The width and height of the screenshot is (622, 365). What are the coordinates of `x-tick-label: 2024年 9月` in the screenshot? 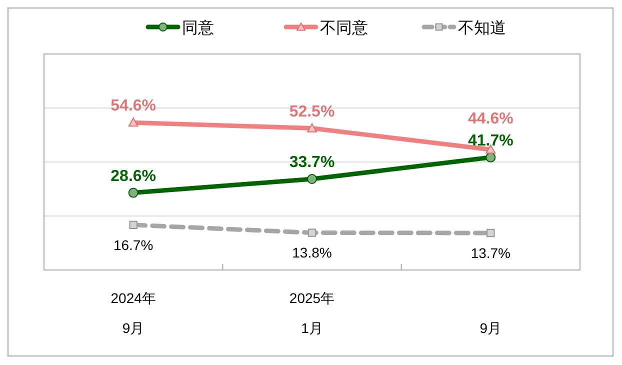 It's located at (133, 313).